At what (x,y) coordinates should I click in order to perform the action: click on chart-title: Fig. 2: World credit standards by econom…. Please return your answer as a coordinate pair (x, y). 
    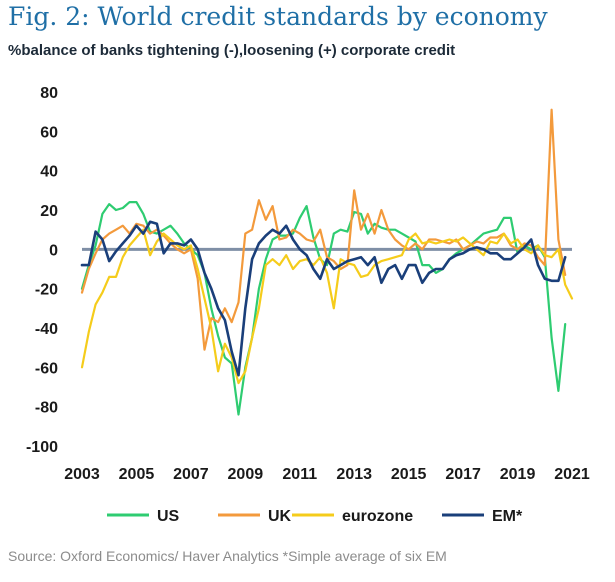
    Looking at the image, I should click on (278, 16).